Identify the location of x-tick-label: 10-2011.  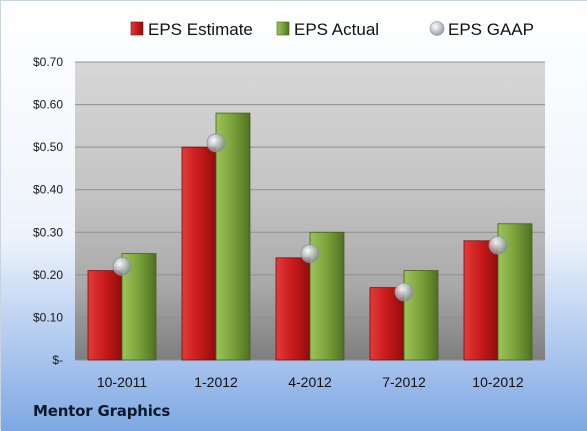
(122, 382).